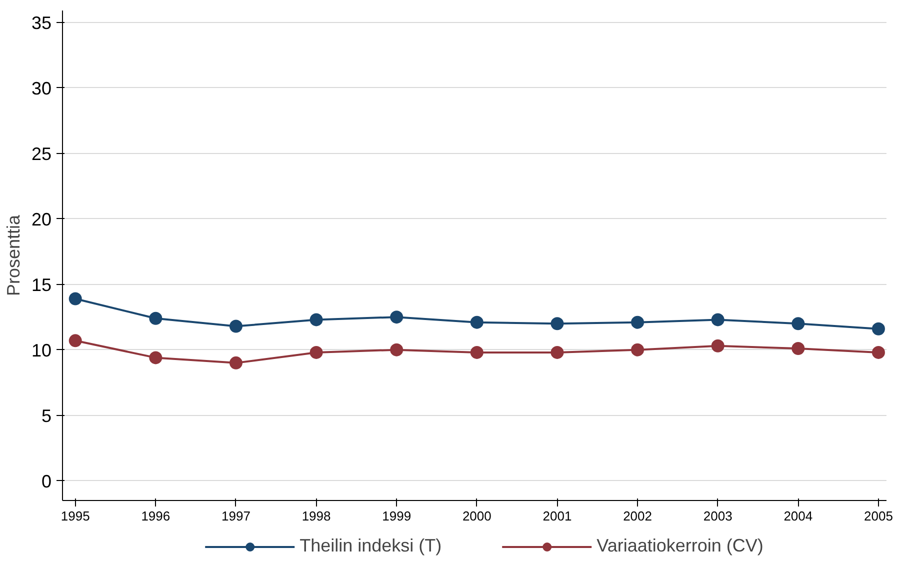  I want to click on legend-label: Variaatiokerroin (CV), so click(680, 546).